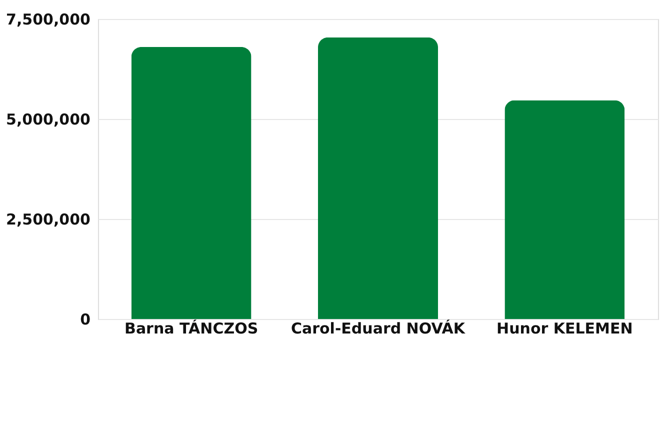 This screenshot has width=665, height=421. Describe the element at coordinates (191, 329) in the screenshot. I see `x-tick-label: Barna TÁNCZOS` at that location.